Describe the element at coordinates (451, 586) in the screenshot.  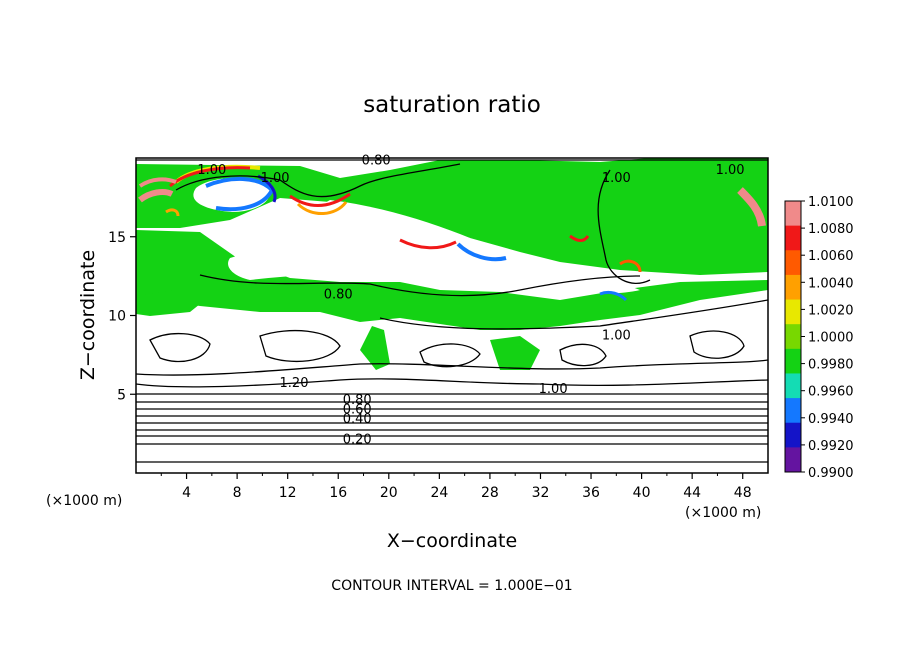
I see `contour-interval-note: CONTOUR INTERVAL = 1.000E−01` at that location.